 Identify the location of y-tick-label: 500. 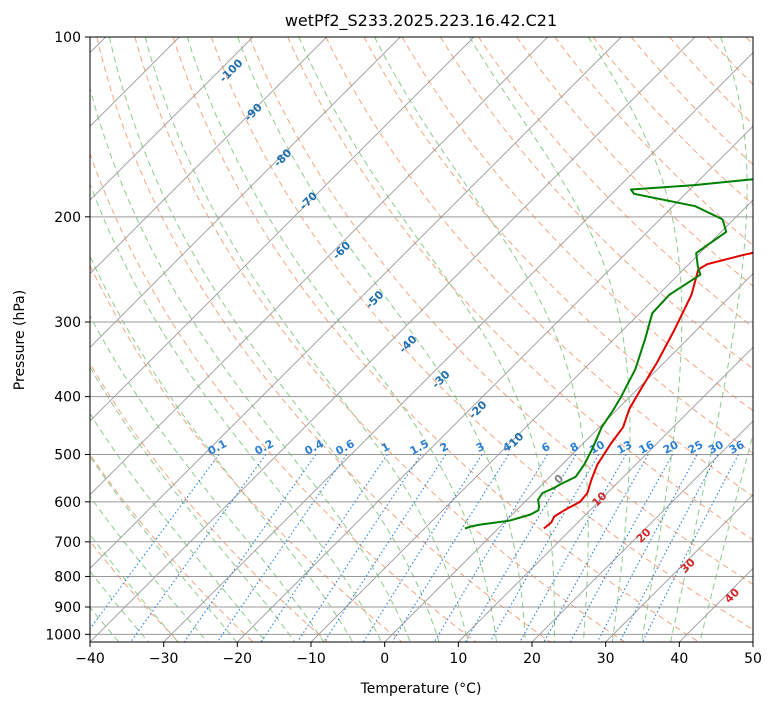
(67, 456).